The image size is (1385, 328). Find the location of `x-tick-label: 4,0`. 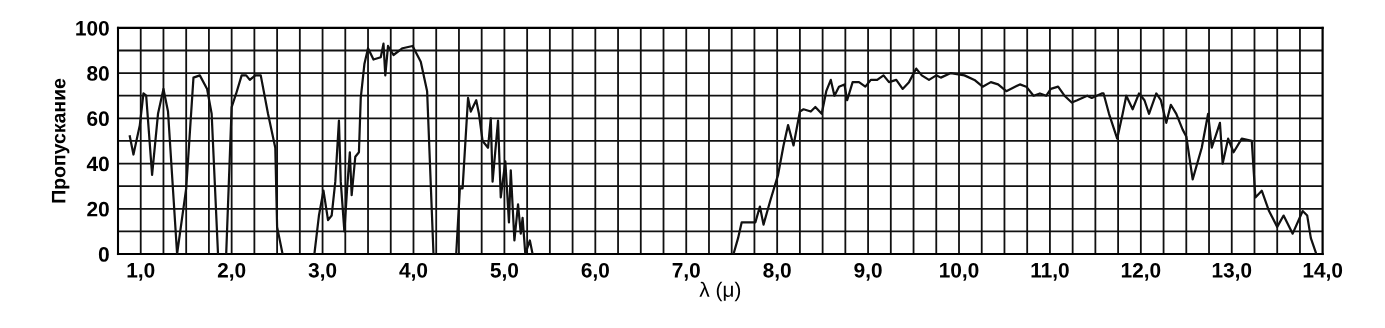

x-tick-label: 4,0 is located at coordinates (413, 271).